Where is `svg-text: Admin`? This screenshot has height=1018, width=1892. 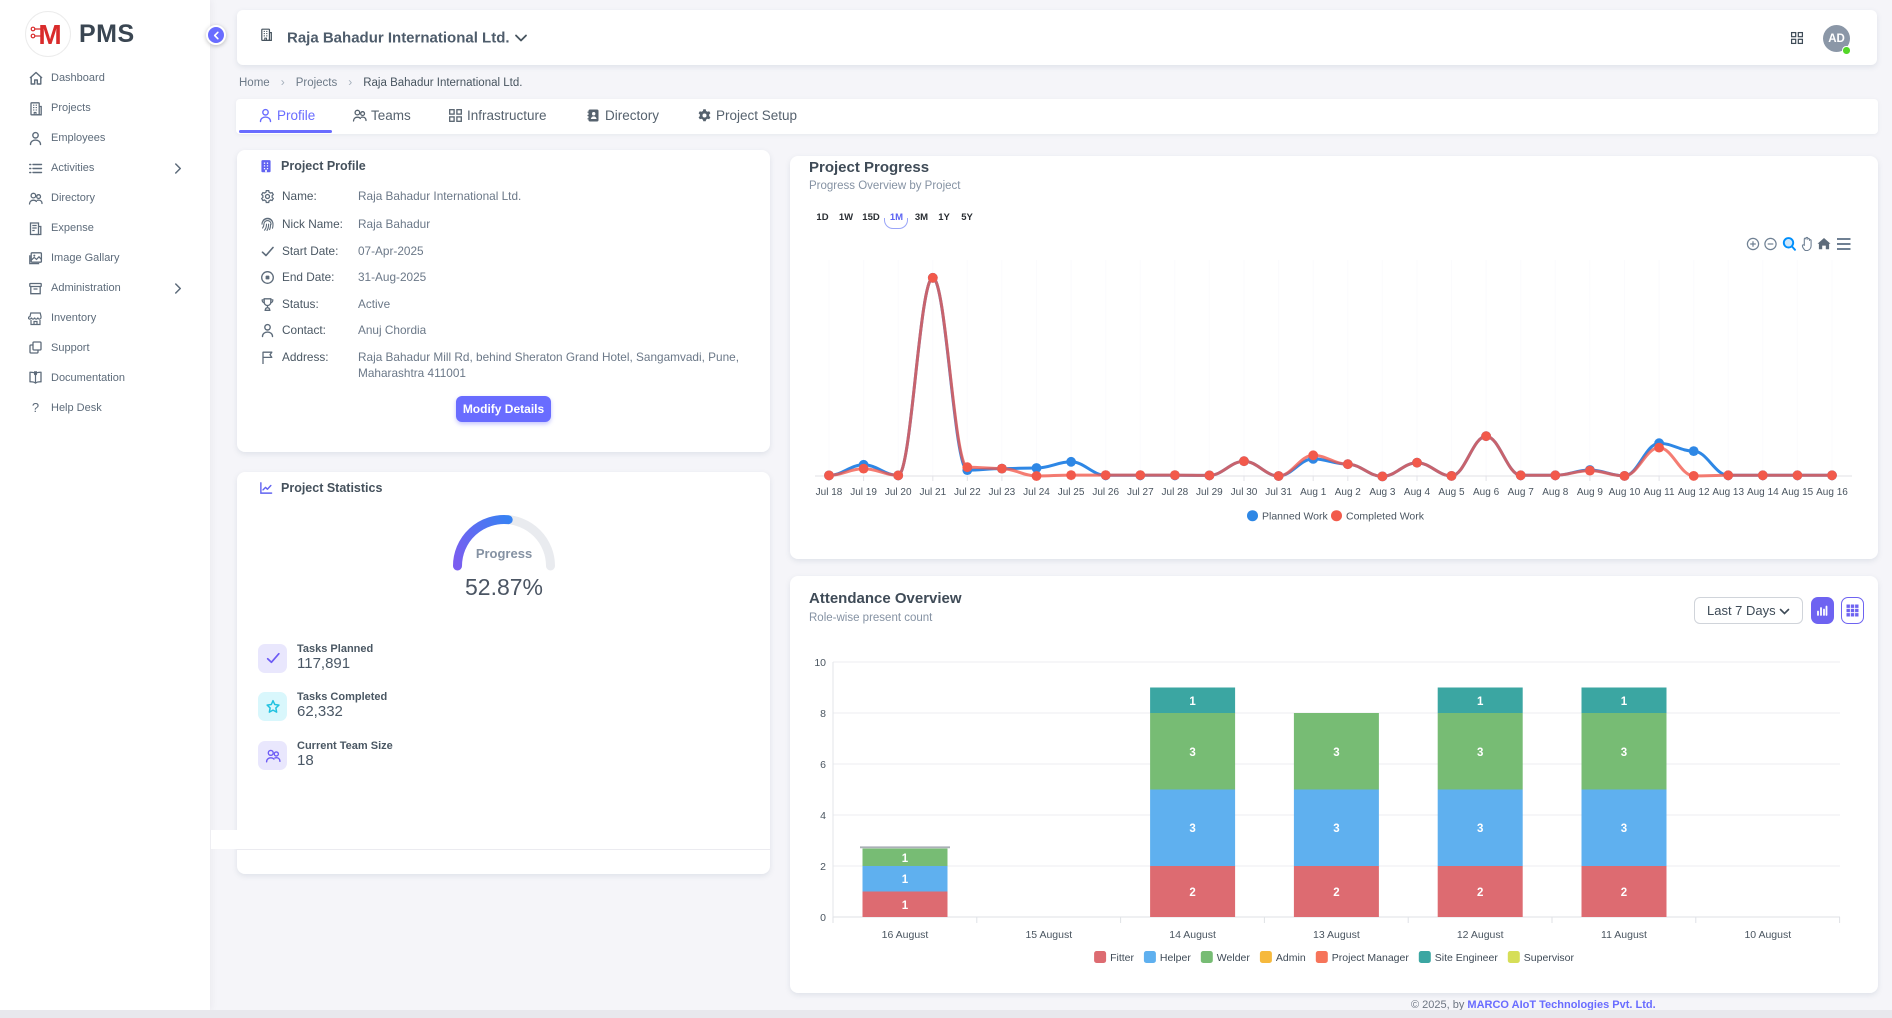
svg-text: Admin is located at coordinates (1291, 958).